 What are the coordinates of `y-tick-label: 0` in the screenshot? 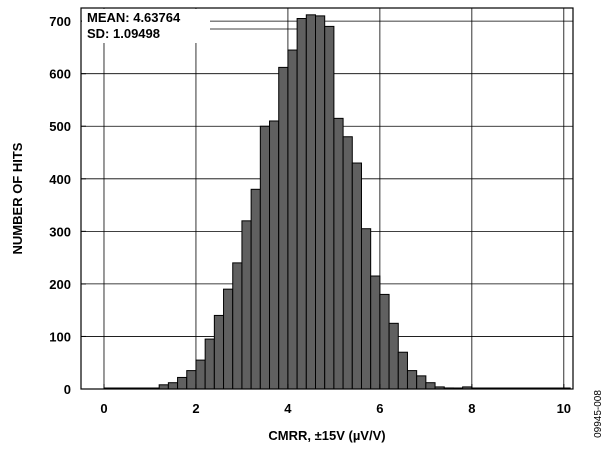 It's located at (67, 389).